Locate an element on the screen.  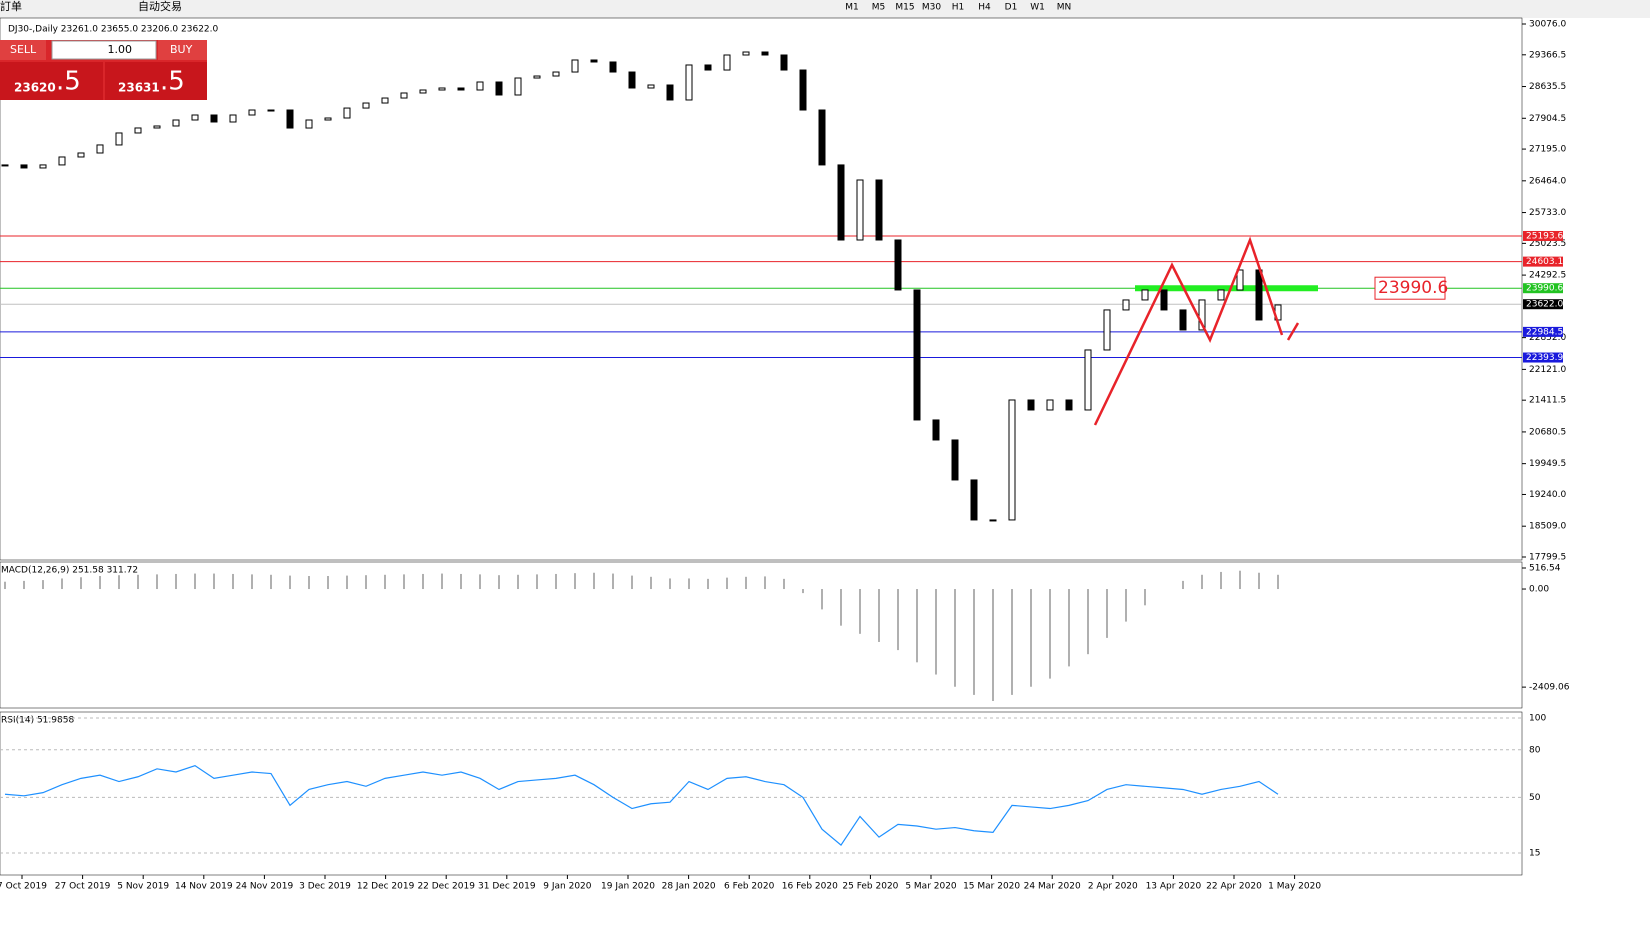
current-price-label: 23622.0 is located at coordinates (1544, 305).